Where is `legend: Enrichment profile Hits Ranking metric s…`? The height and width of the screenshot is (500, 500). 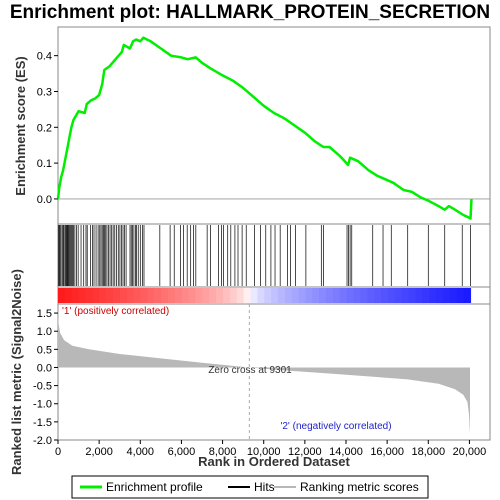
legend: Enrichment profile Hits Ranking metric s… is located at coordinates (250, 487).